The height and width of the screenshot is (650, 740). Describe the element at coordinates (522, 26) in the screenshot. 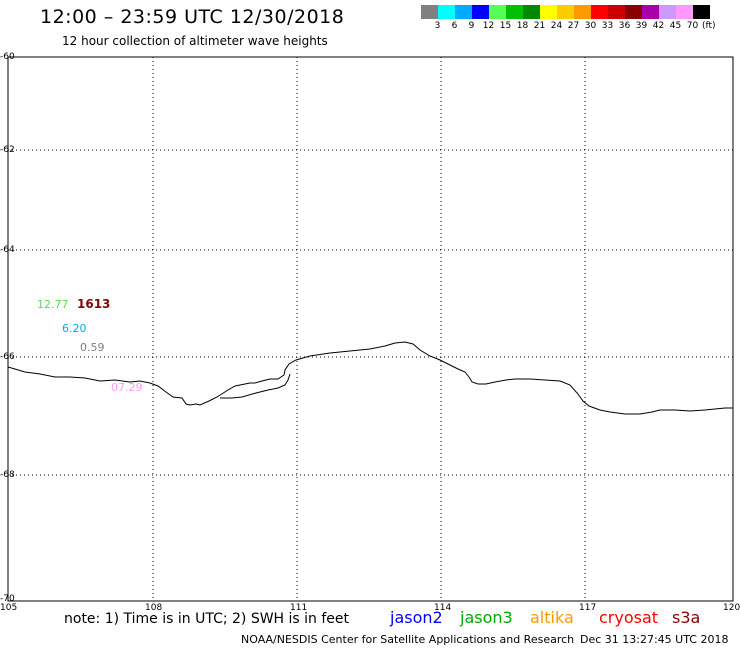

I see `colorbar-label: 18` at that location.